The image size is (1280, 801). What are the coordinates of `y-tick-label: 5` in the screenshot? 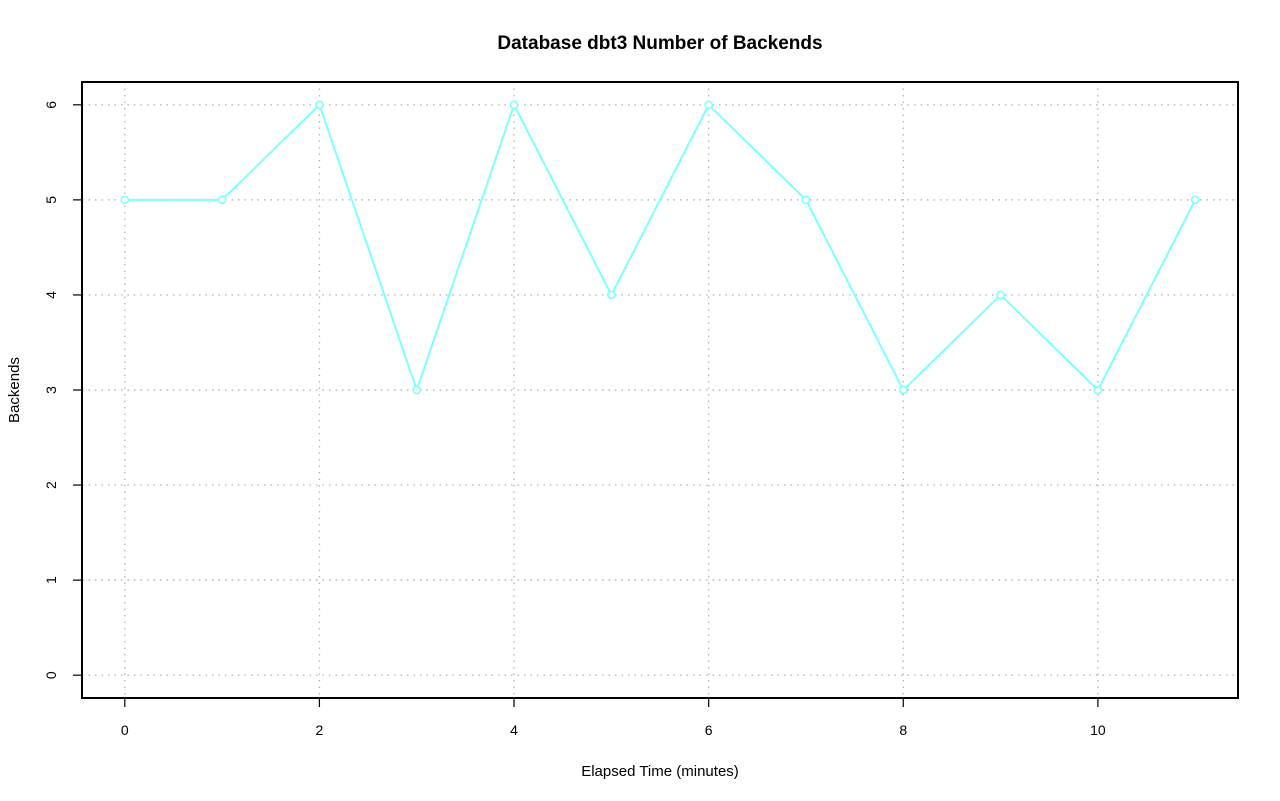 It's located at (51, 200).